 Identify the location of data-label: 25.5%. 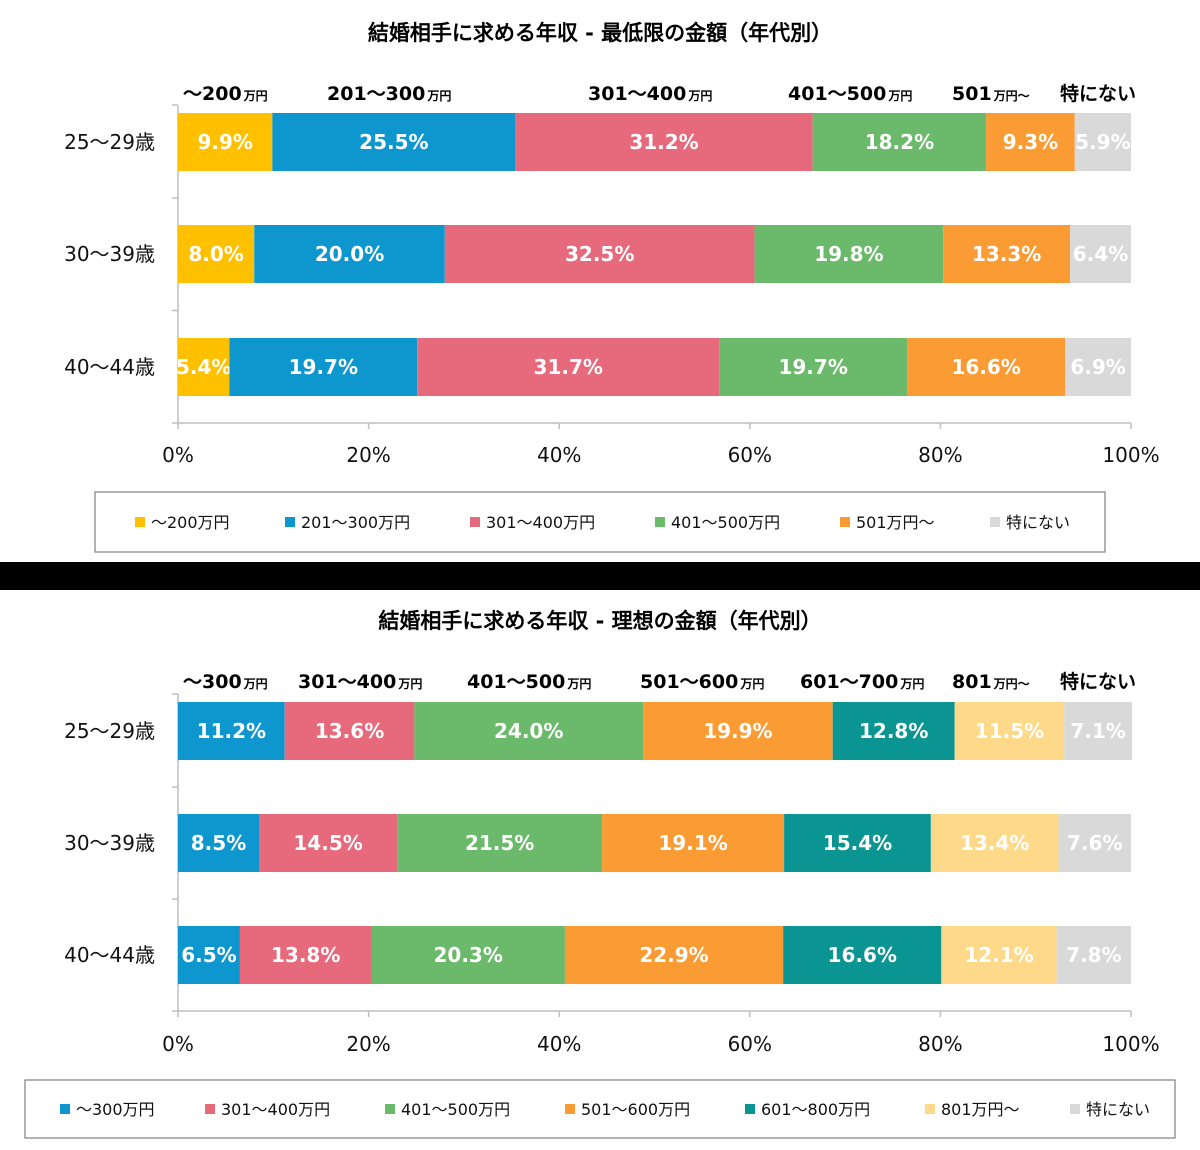
(393, 142).